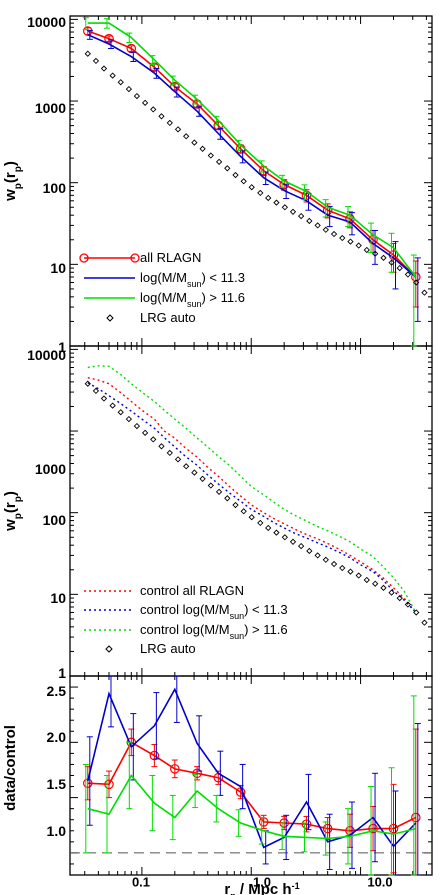 The width and height of the screenshot is (447, 895). What do you see at coordinates (57, 761) in the screenshot?
I see `bottom-y-tick-labels: 2.5 2.0 1.5 1.0` at bounding box center [57, 761].